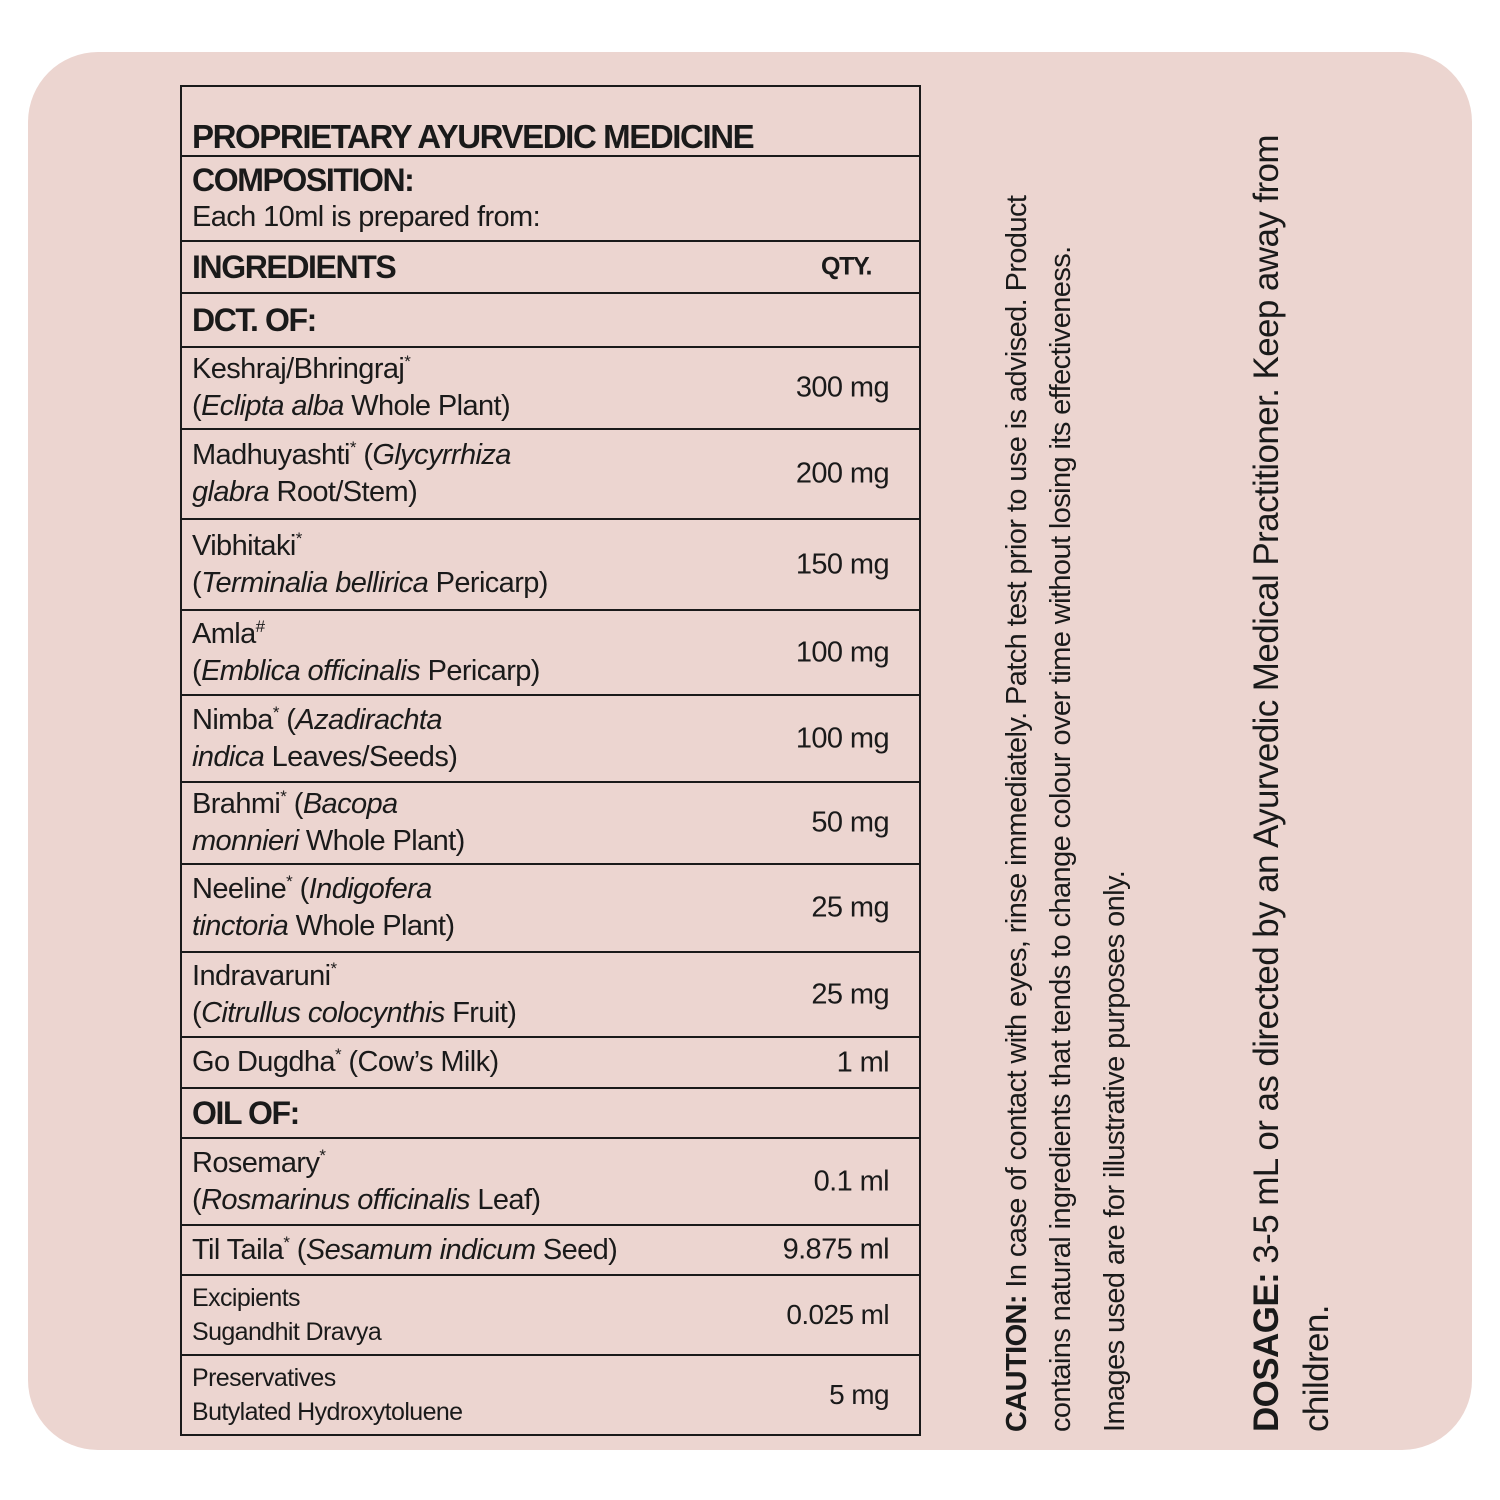  What do you see at coordinates (236, 804) in the screenshot?
I see `name-run: Brahmi` at bounding box center [236, 804].